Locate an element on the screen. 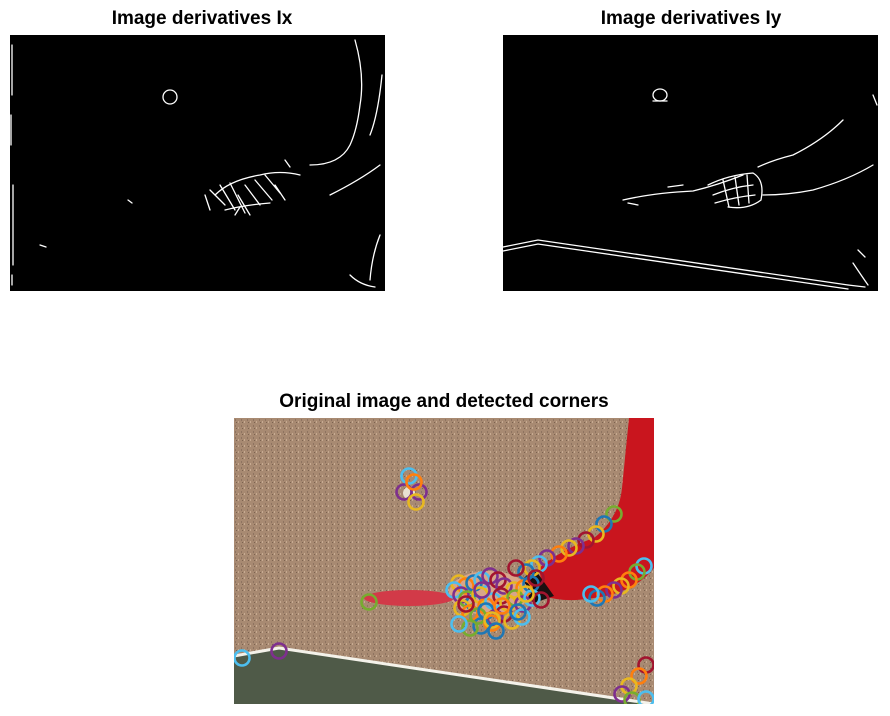 The width and height of the screenshot is (890, 716). ix-panel-title: Image derivatives Ix is located at coordinates (202, 18).